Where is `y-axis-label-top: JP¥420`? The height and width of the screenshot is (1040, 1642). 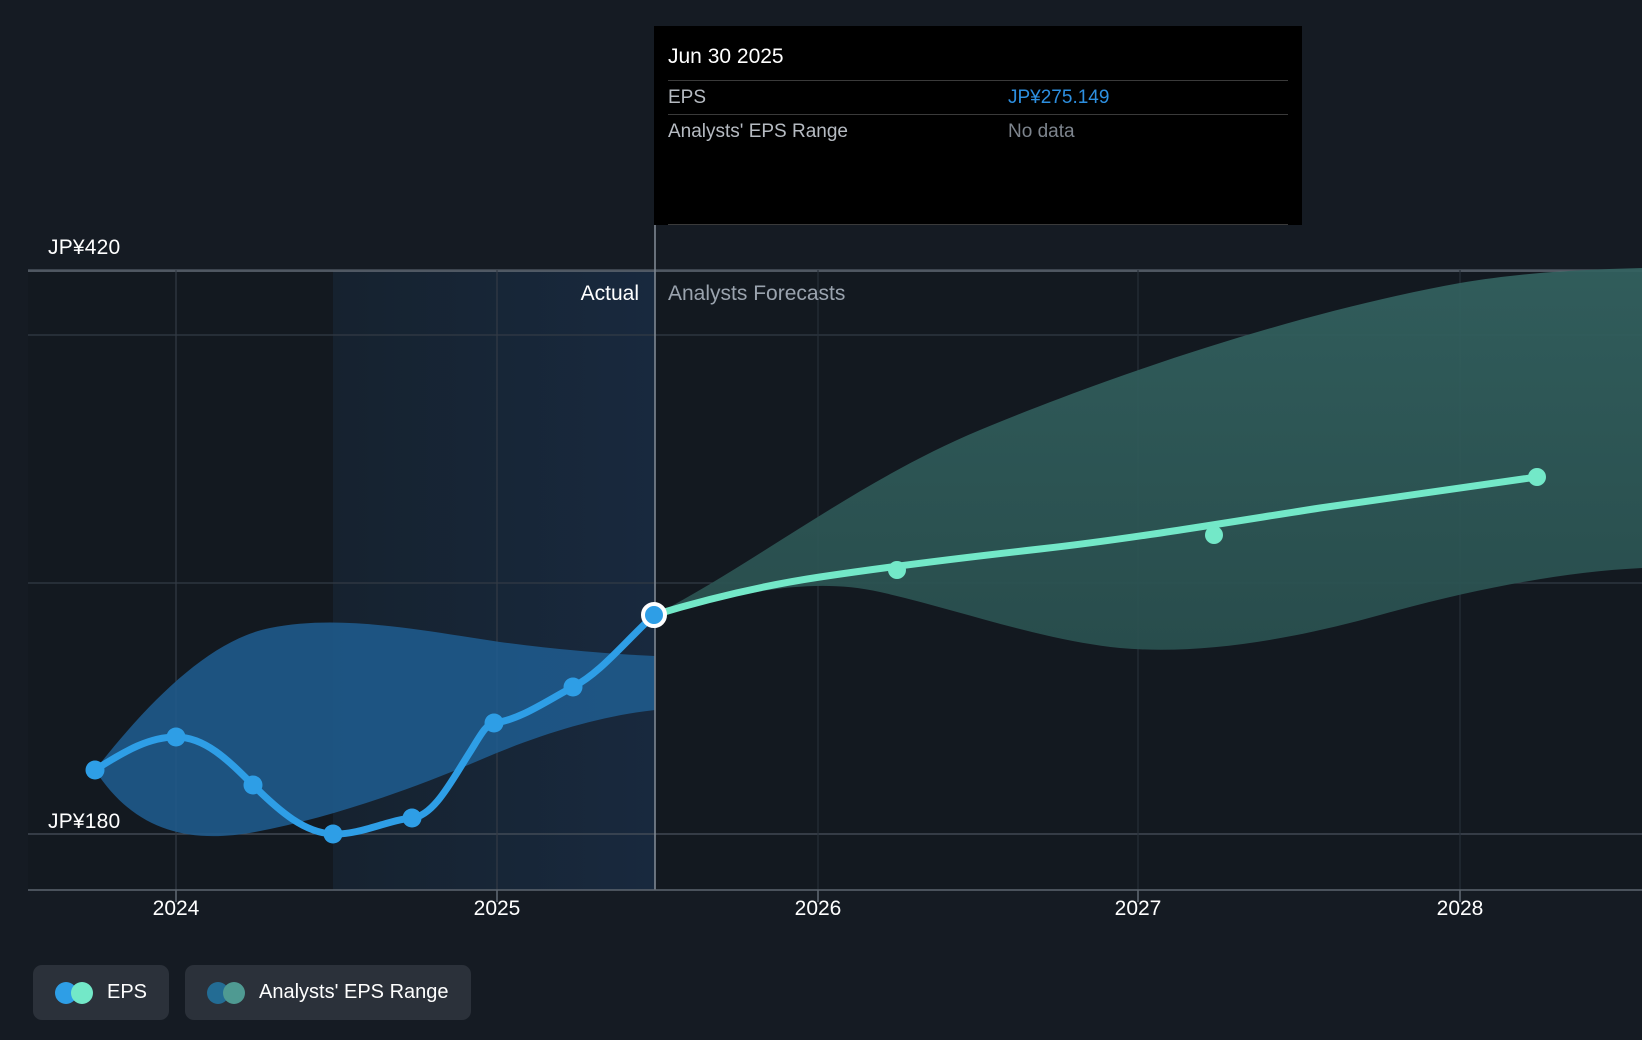
y-axis-label-top: JP¥420 is located at coordinates (84, 247).